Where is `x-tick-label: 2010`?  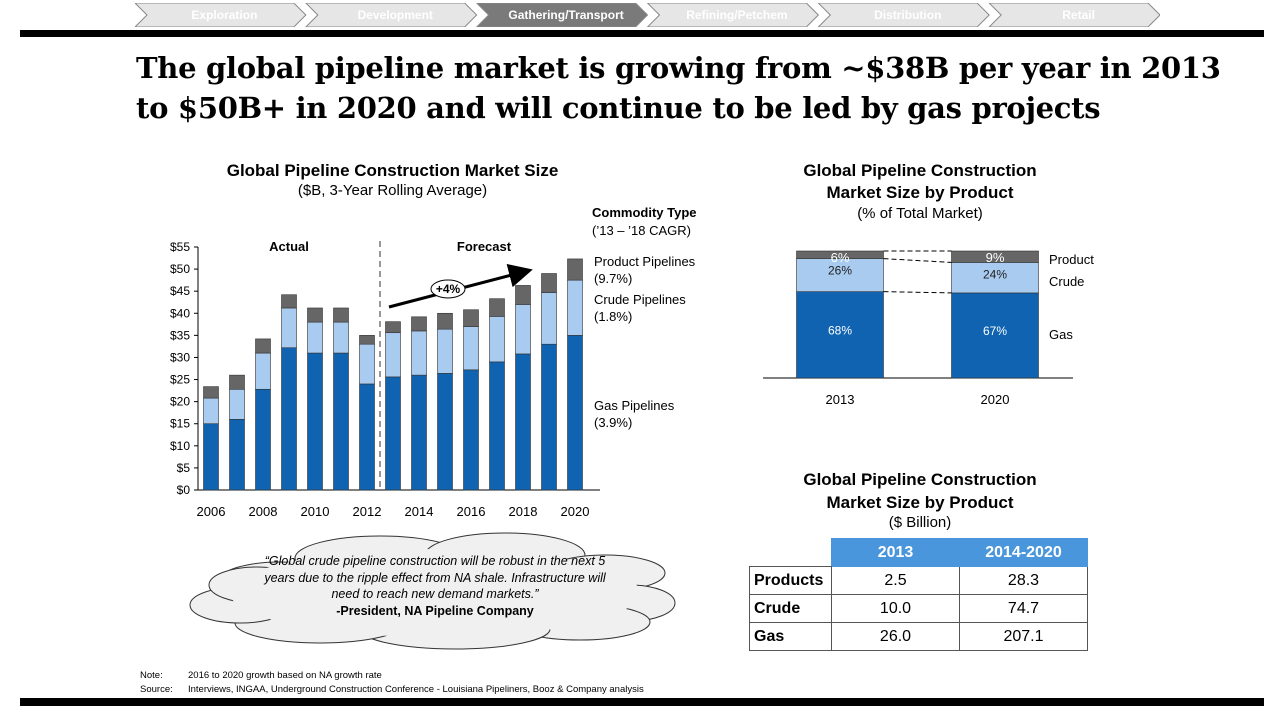
x-tick-label: 2010 is located at coordinates (315, 511).